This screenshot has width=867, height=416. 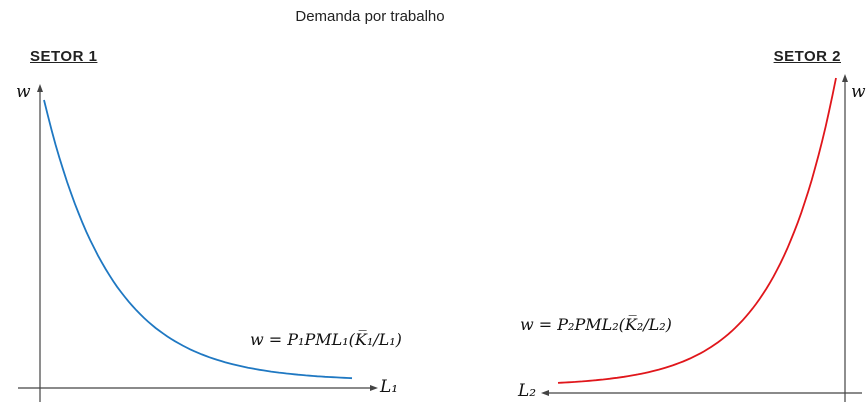 What do you see at coordinates (64, 56) in the screenshot?
I see `sector-1-label: SETOR 1` at bounding box center [64, 56].